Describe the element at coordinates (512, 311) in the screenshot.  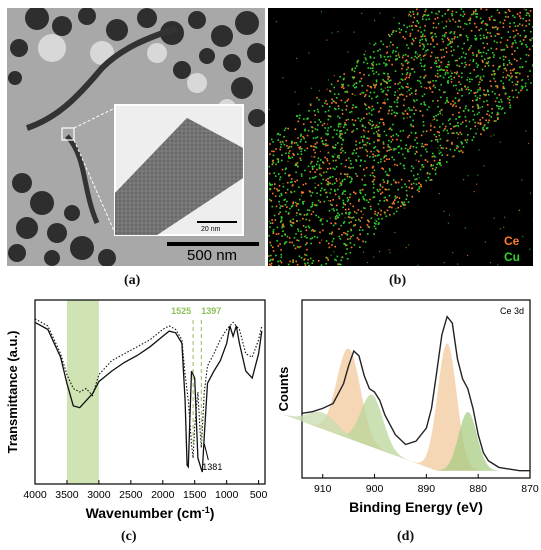
I see `panel-label: Ce 3d` at that location.